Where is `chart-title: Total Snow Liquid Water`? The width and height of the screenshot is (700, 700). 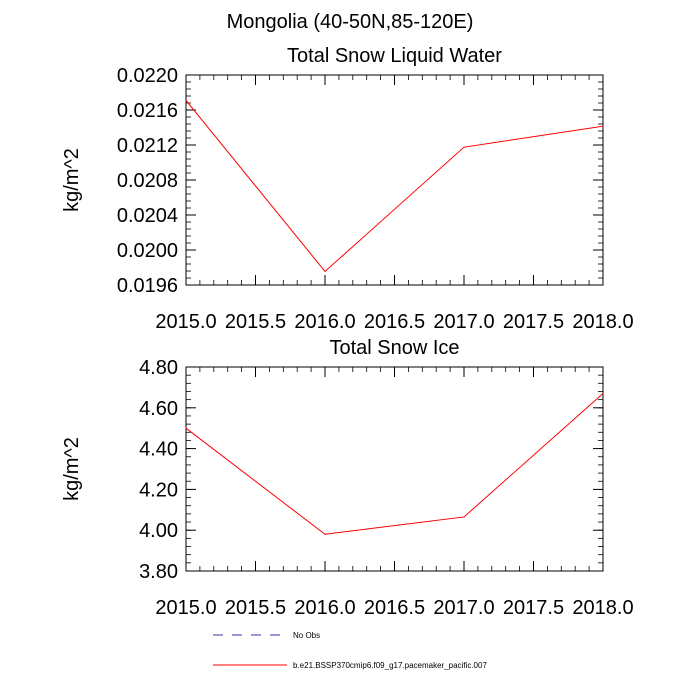 chart-title: Total Snow Liquid Water is located at coordinates (394, 56).